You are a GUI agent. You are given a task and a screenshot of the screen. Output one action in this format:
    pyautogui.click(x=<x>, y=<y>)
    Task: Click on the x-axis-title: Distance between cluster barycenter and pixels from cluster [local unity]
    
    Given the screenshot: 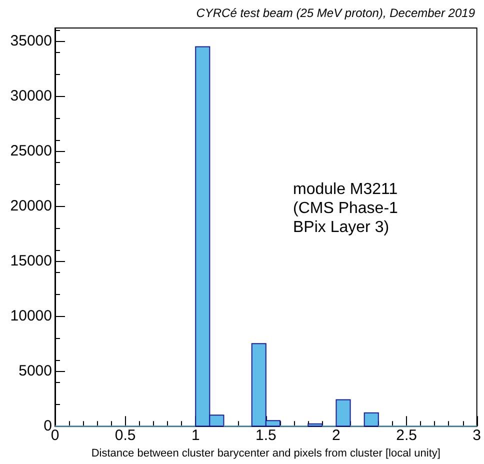 What is the action you would take?
    pyautogui.click(x=265, y=454)
    